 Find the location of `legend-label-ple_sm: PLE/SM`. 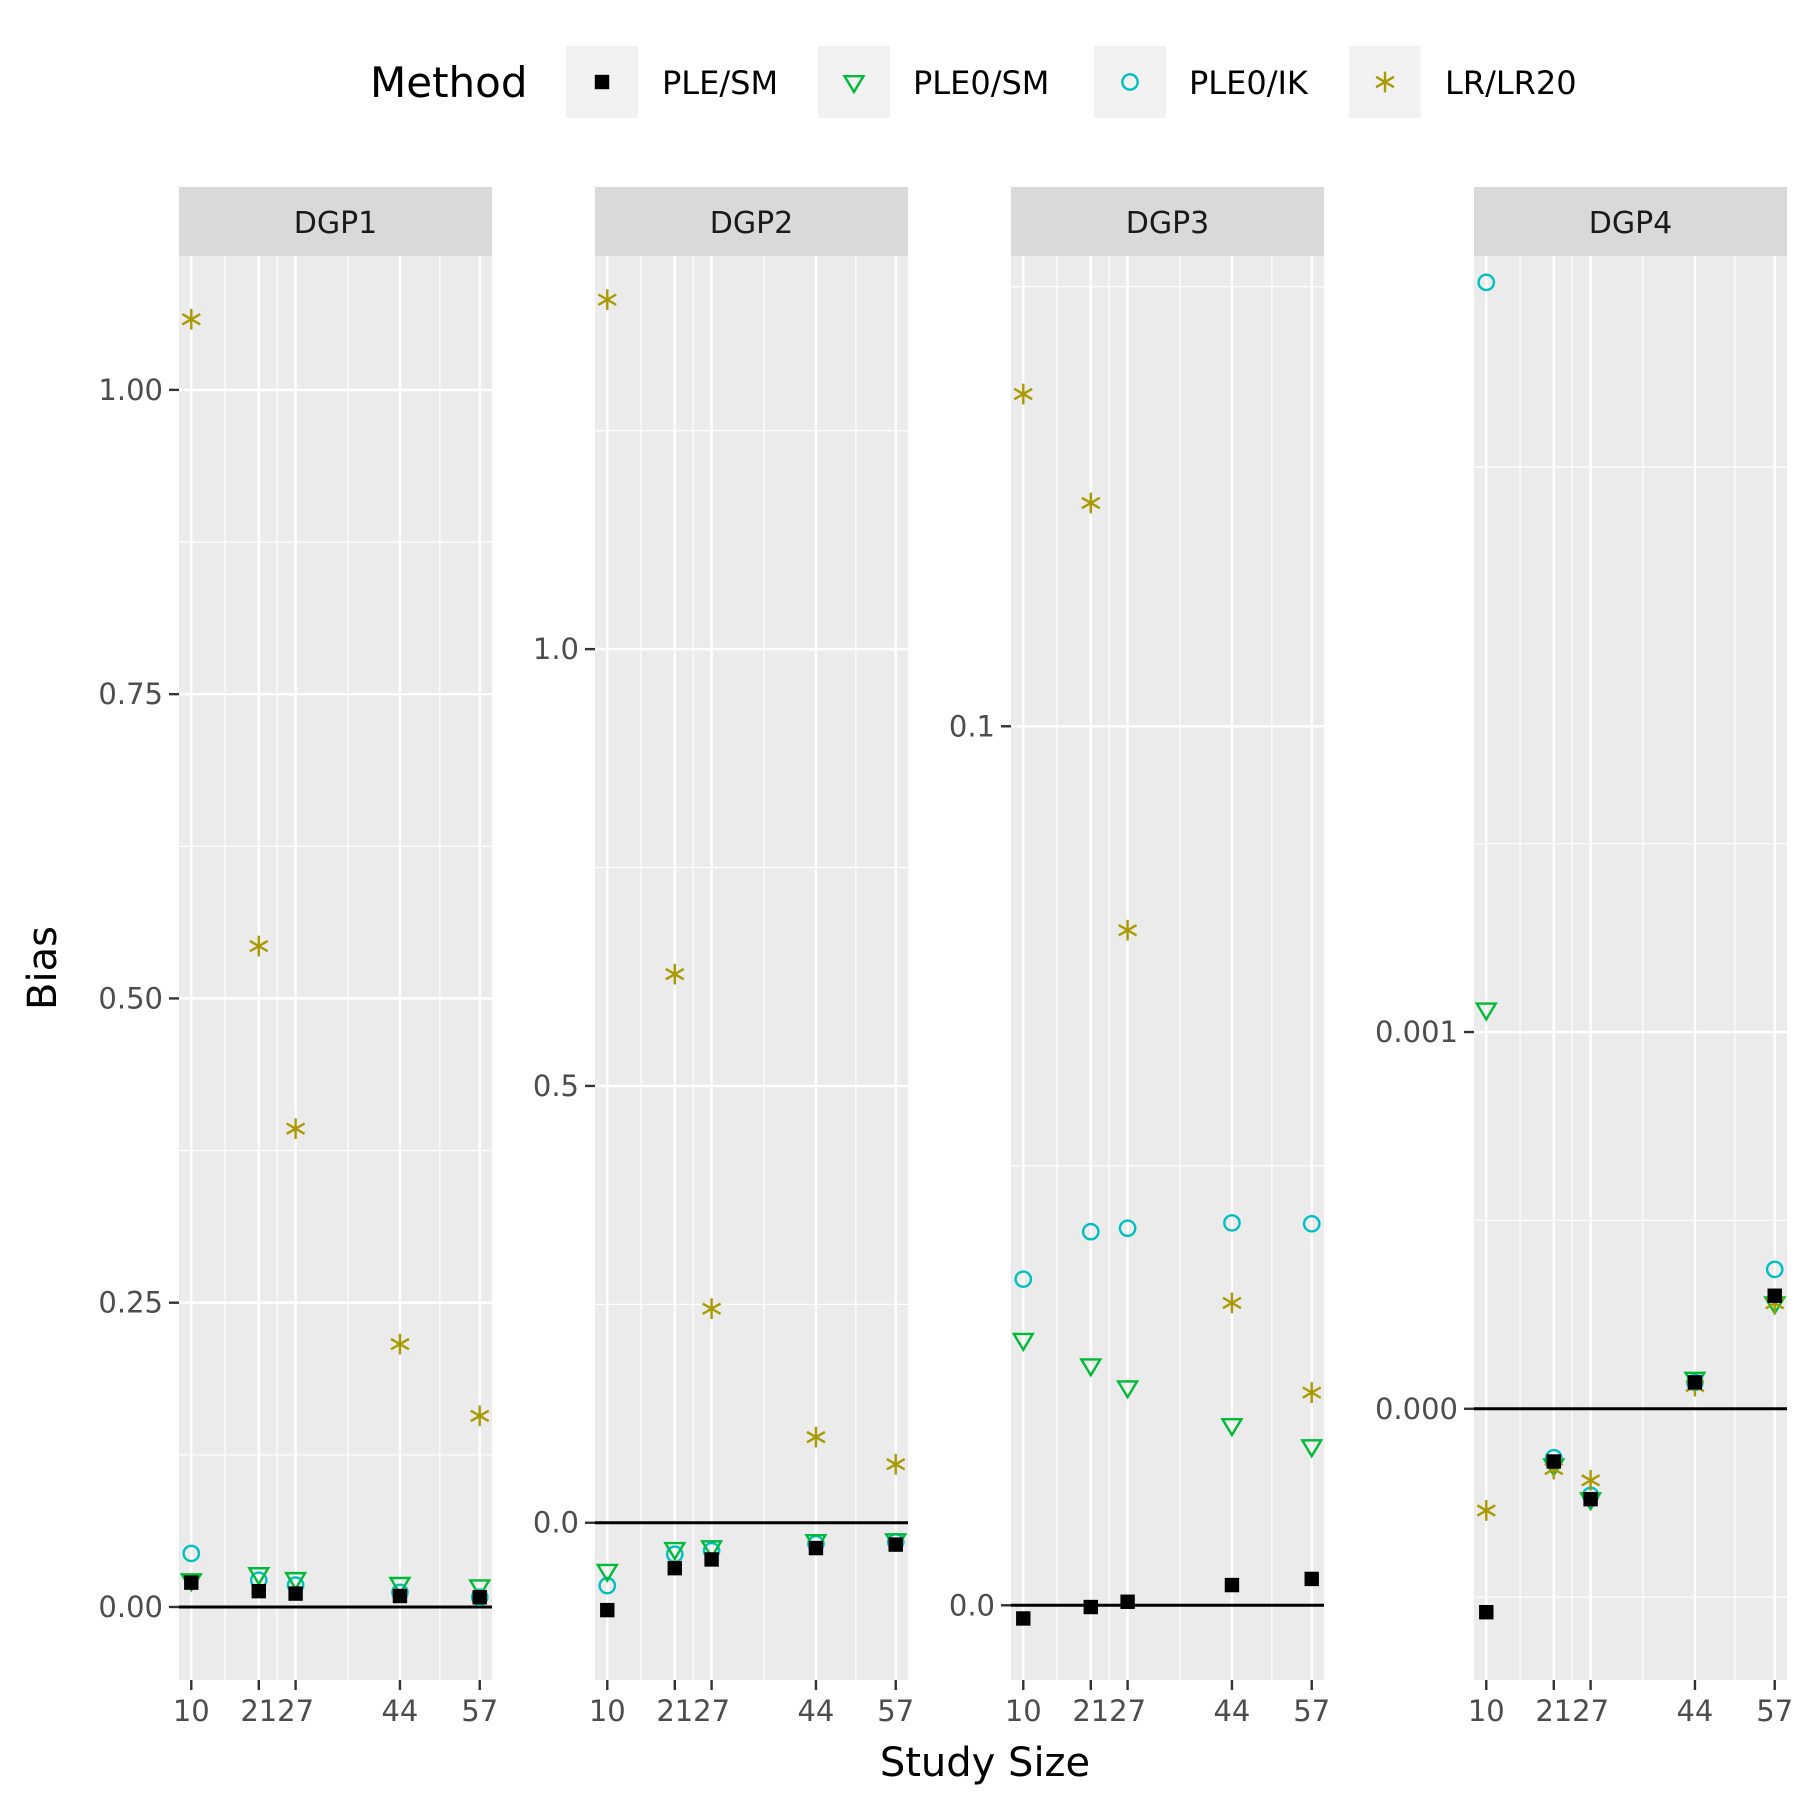

legend-label-ple_sm: PLE/SM is located at coordinates (720, 83).